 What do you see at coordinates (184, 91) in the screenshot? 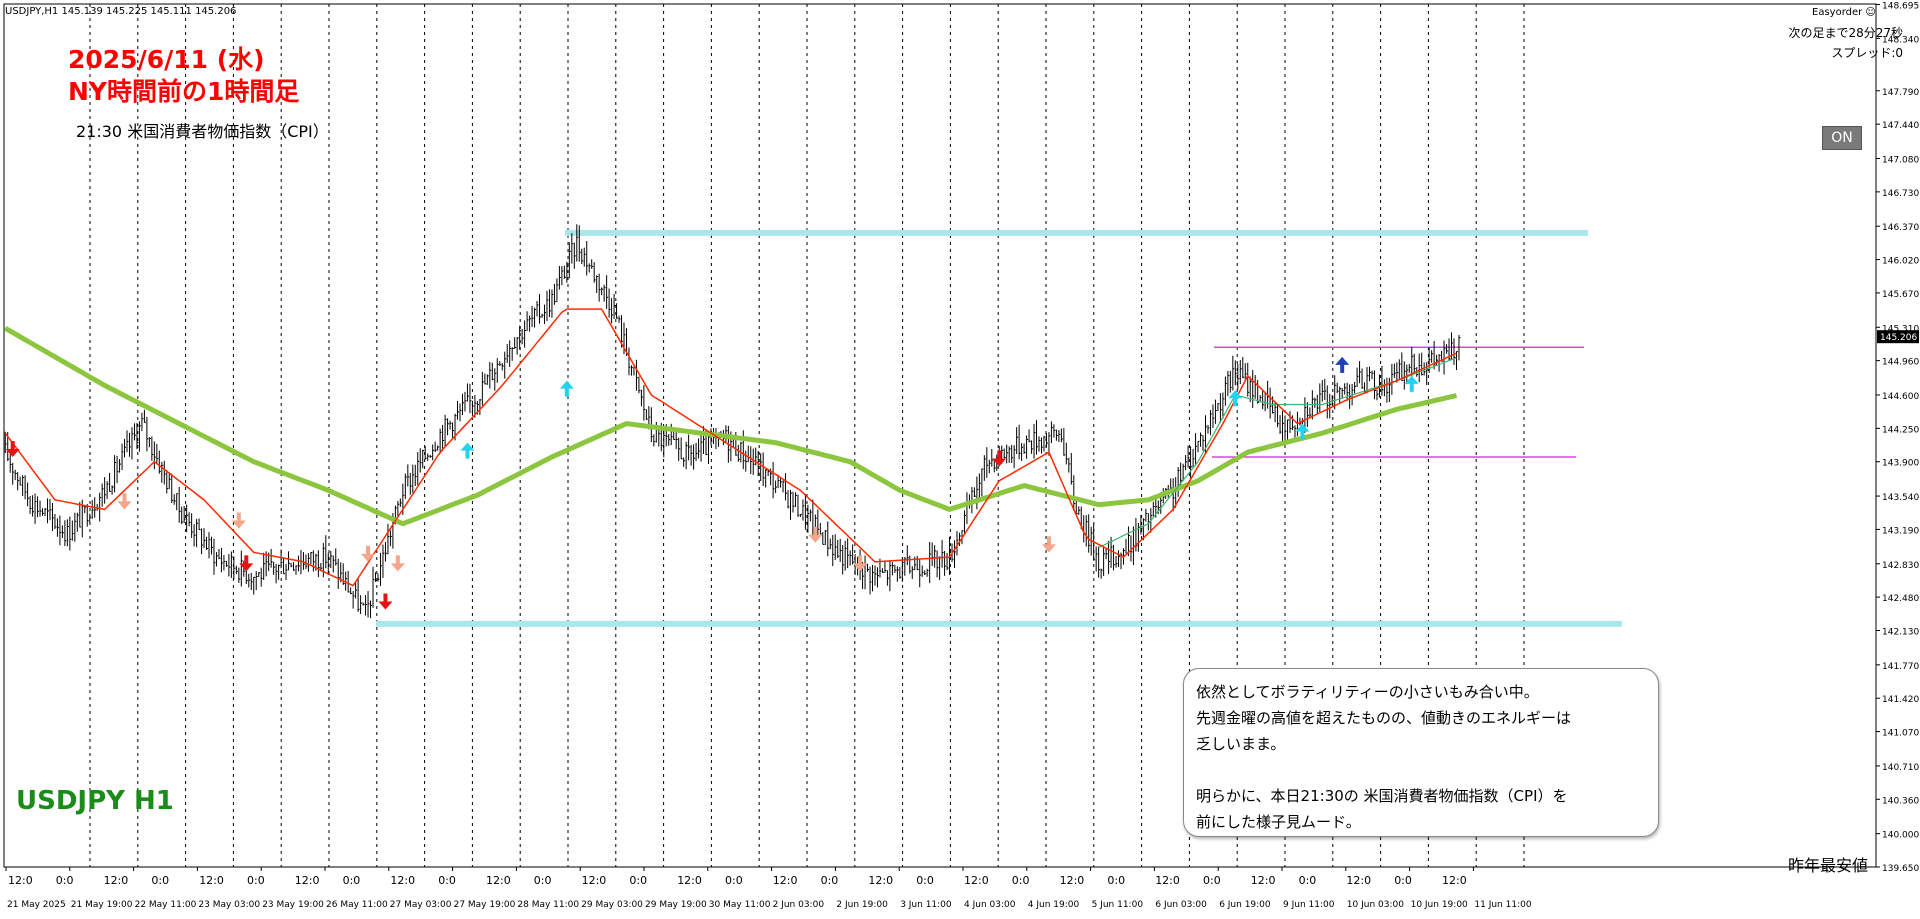
I see `title-desc: NY時間前の1時間足` at bounding box center [184, 91].